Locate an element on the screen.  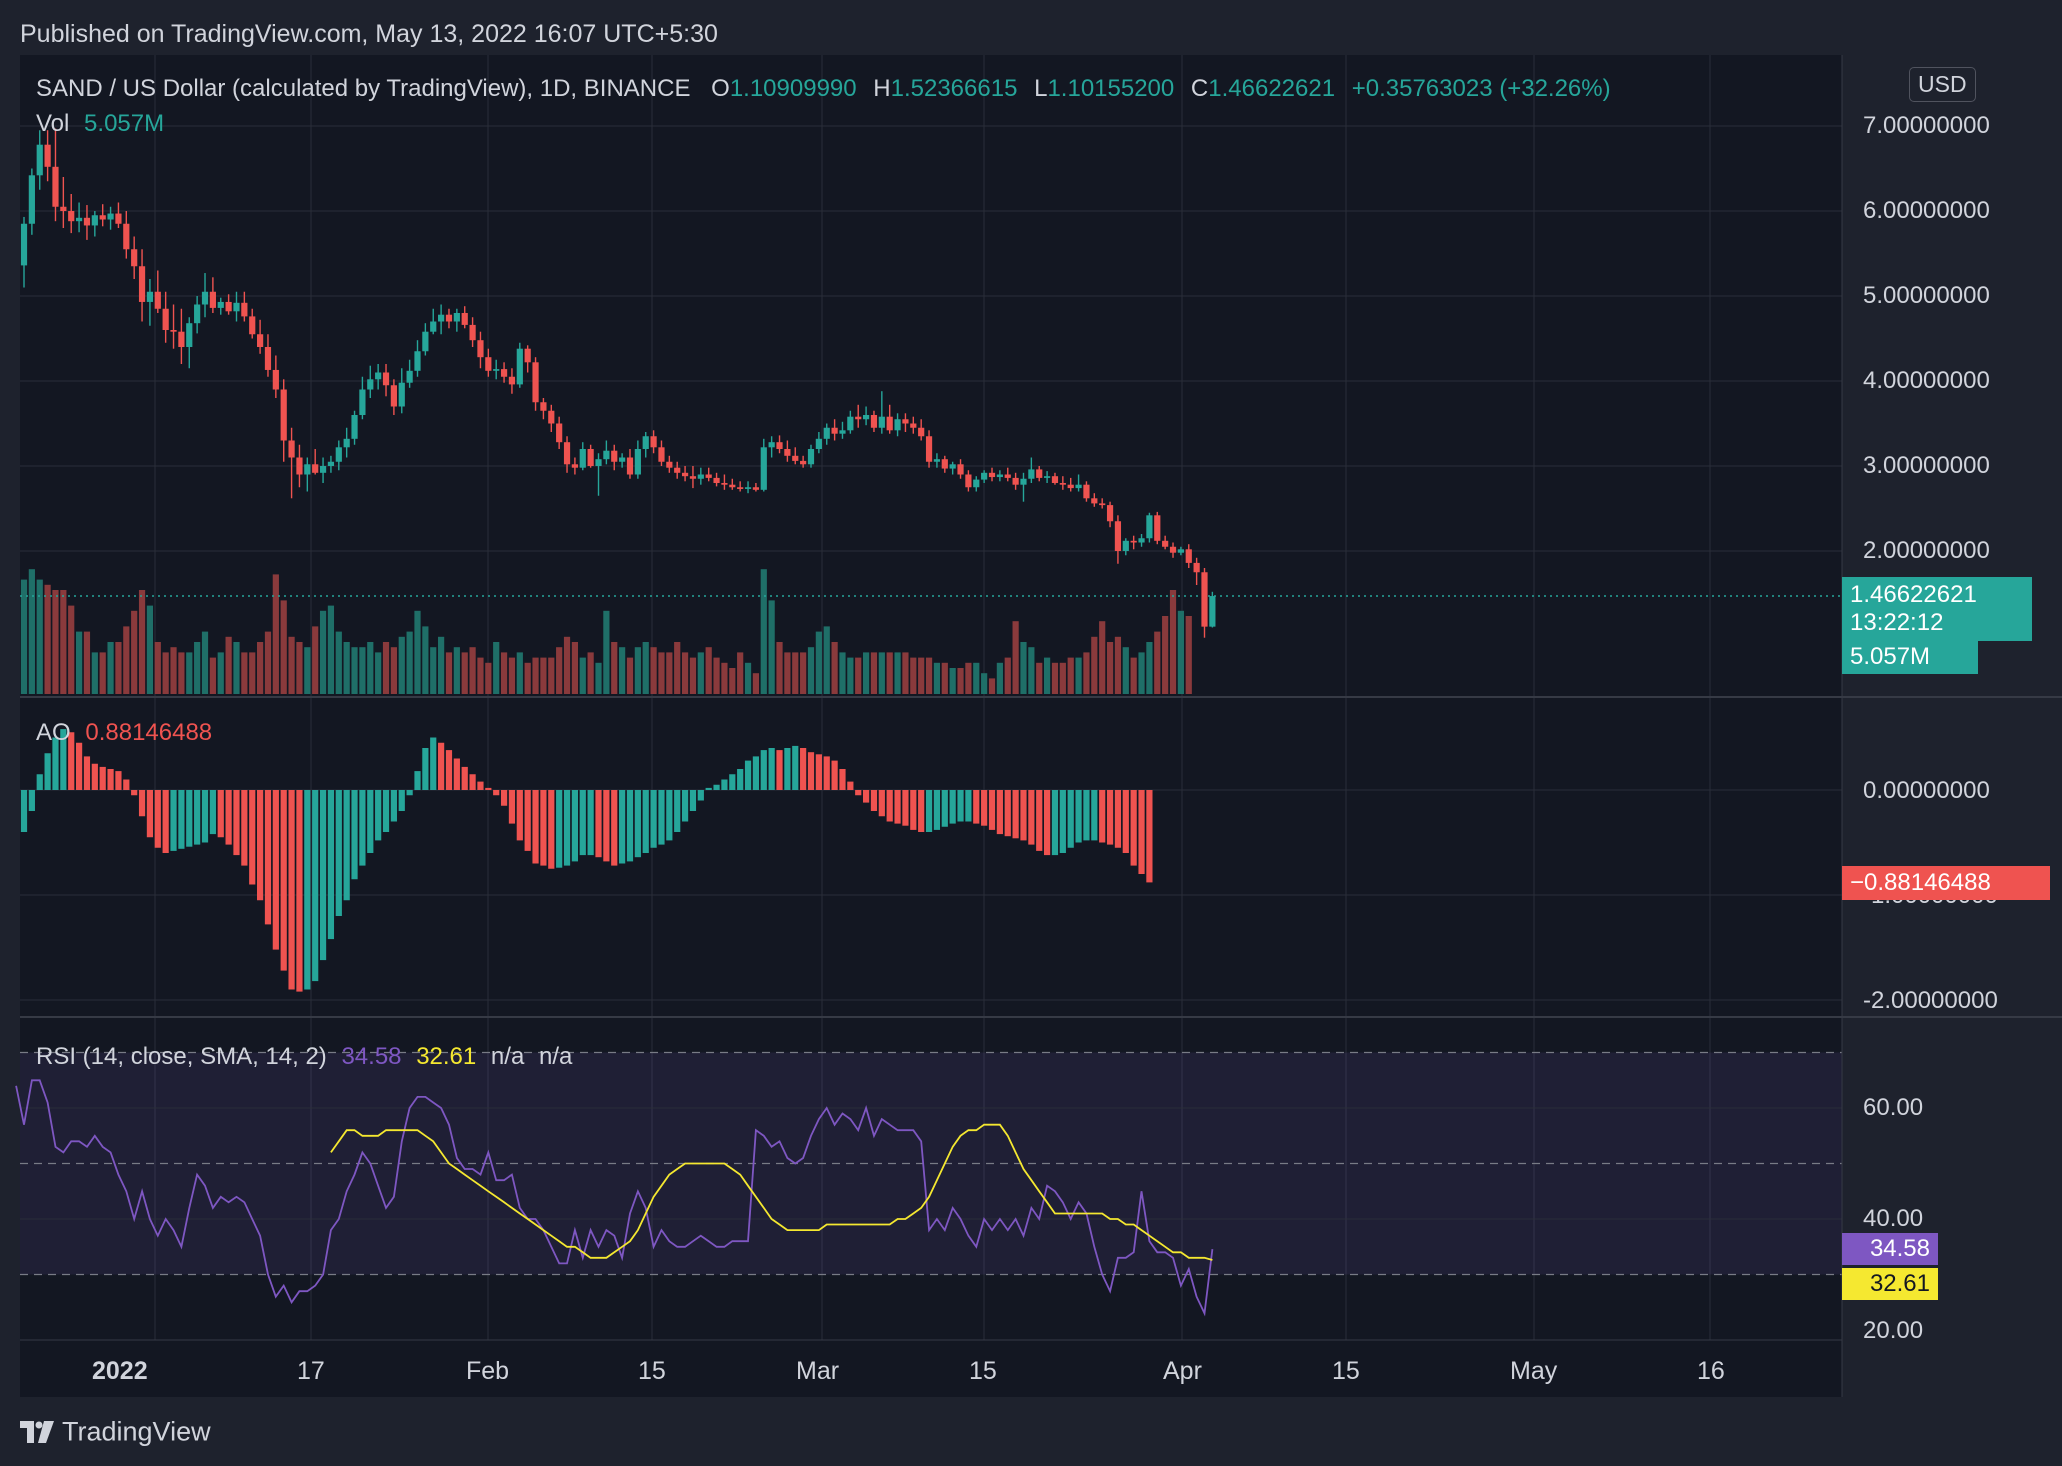
high-value: 1.52366615 is located at coordinates (954, 88).